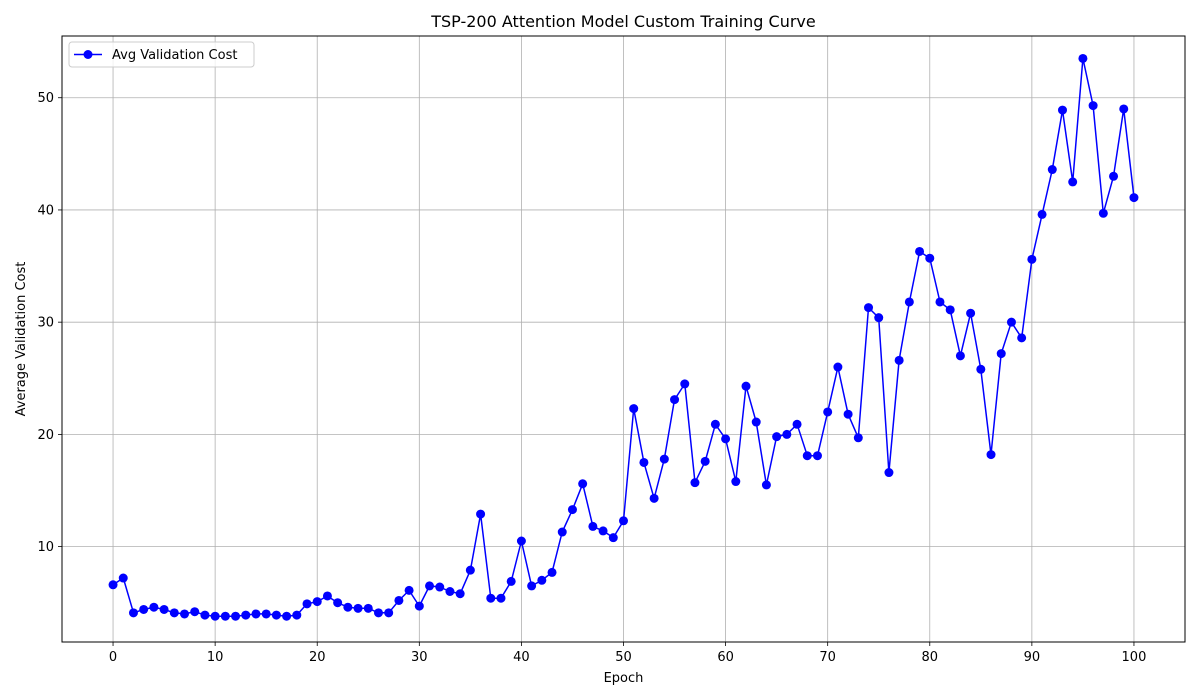 The height and width of the screenshot is (700, 1200). I want to click on y-tick-label: 20, so click(45, 435).